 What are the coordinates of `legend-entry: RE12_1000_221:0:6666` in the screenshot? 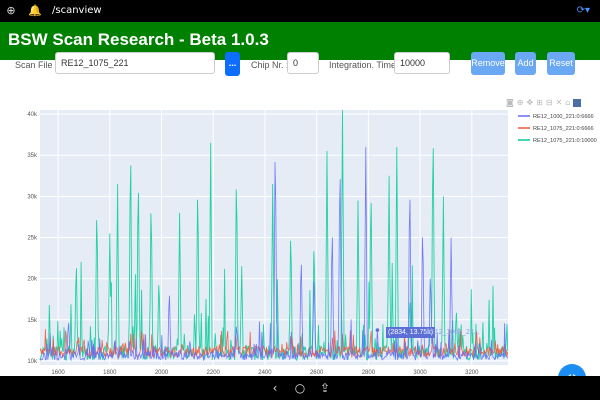 It's located at (563, 117).